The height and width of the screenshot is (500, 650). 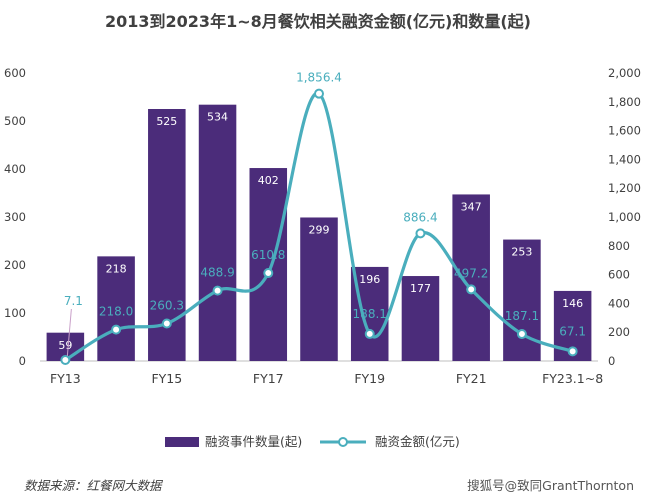 What do you see at coordinates (166, 121) in the screenshot?
I see `bar-data-label: 525` at bounding box center [166, 121].